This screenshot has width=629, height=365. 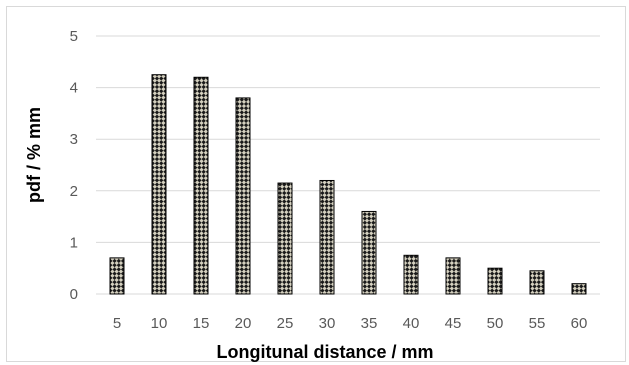 What do you see at coordinates (579, 323) in the screenshot?
I see `x-tick-label: 60` at bounding box center [579, 323].